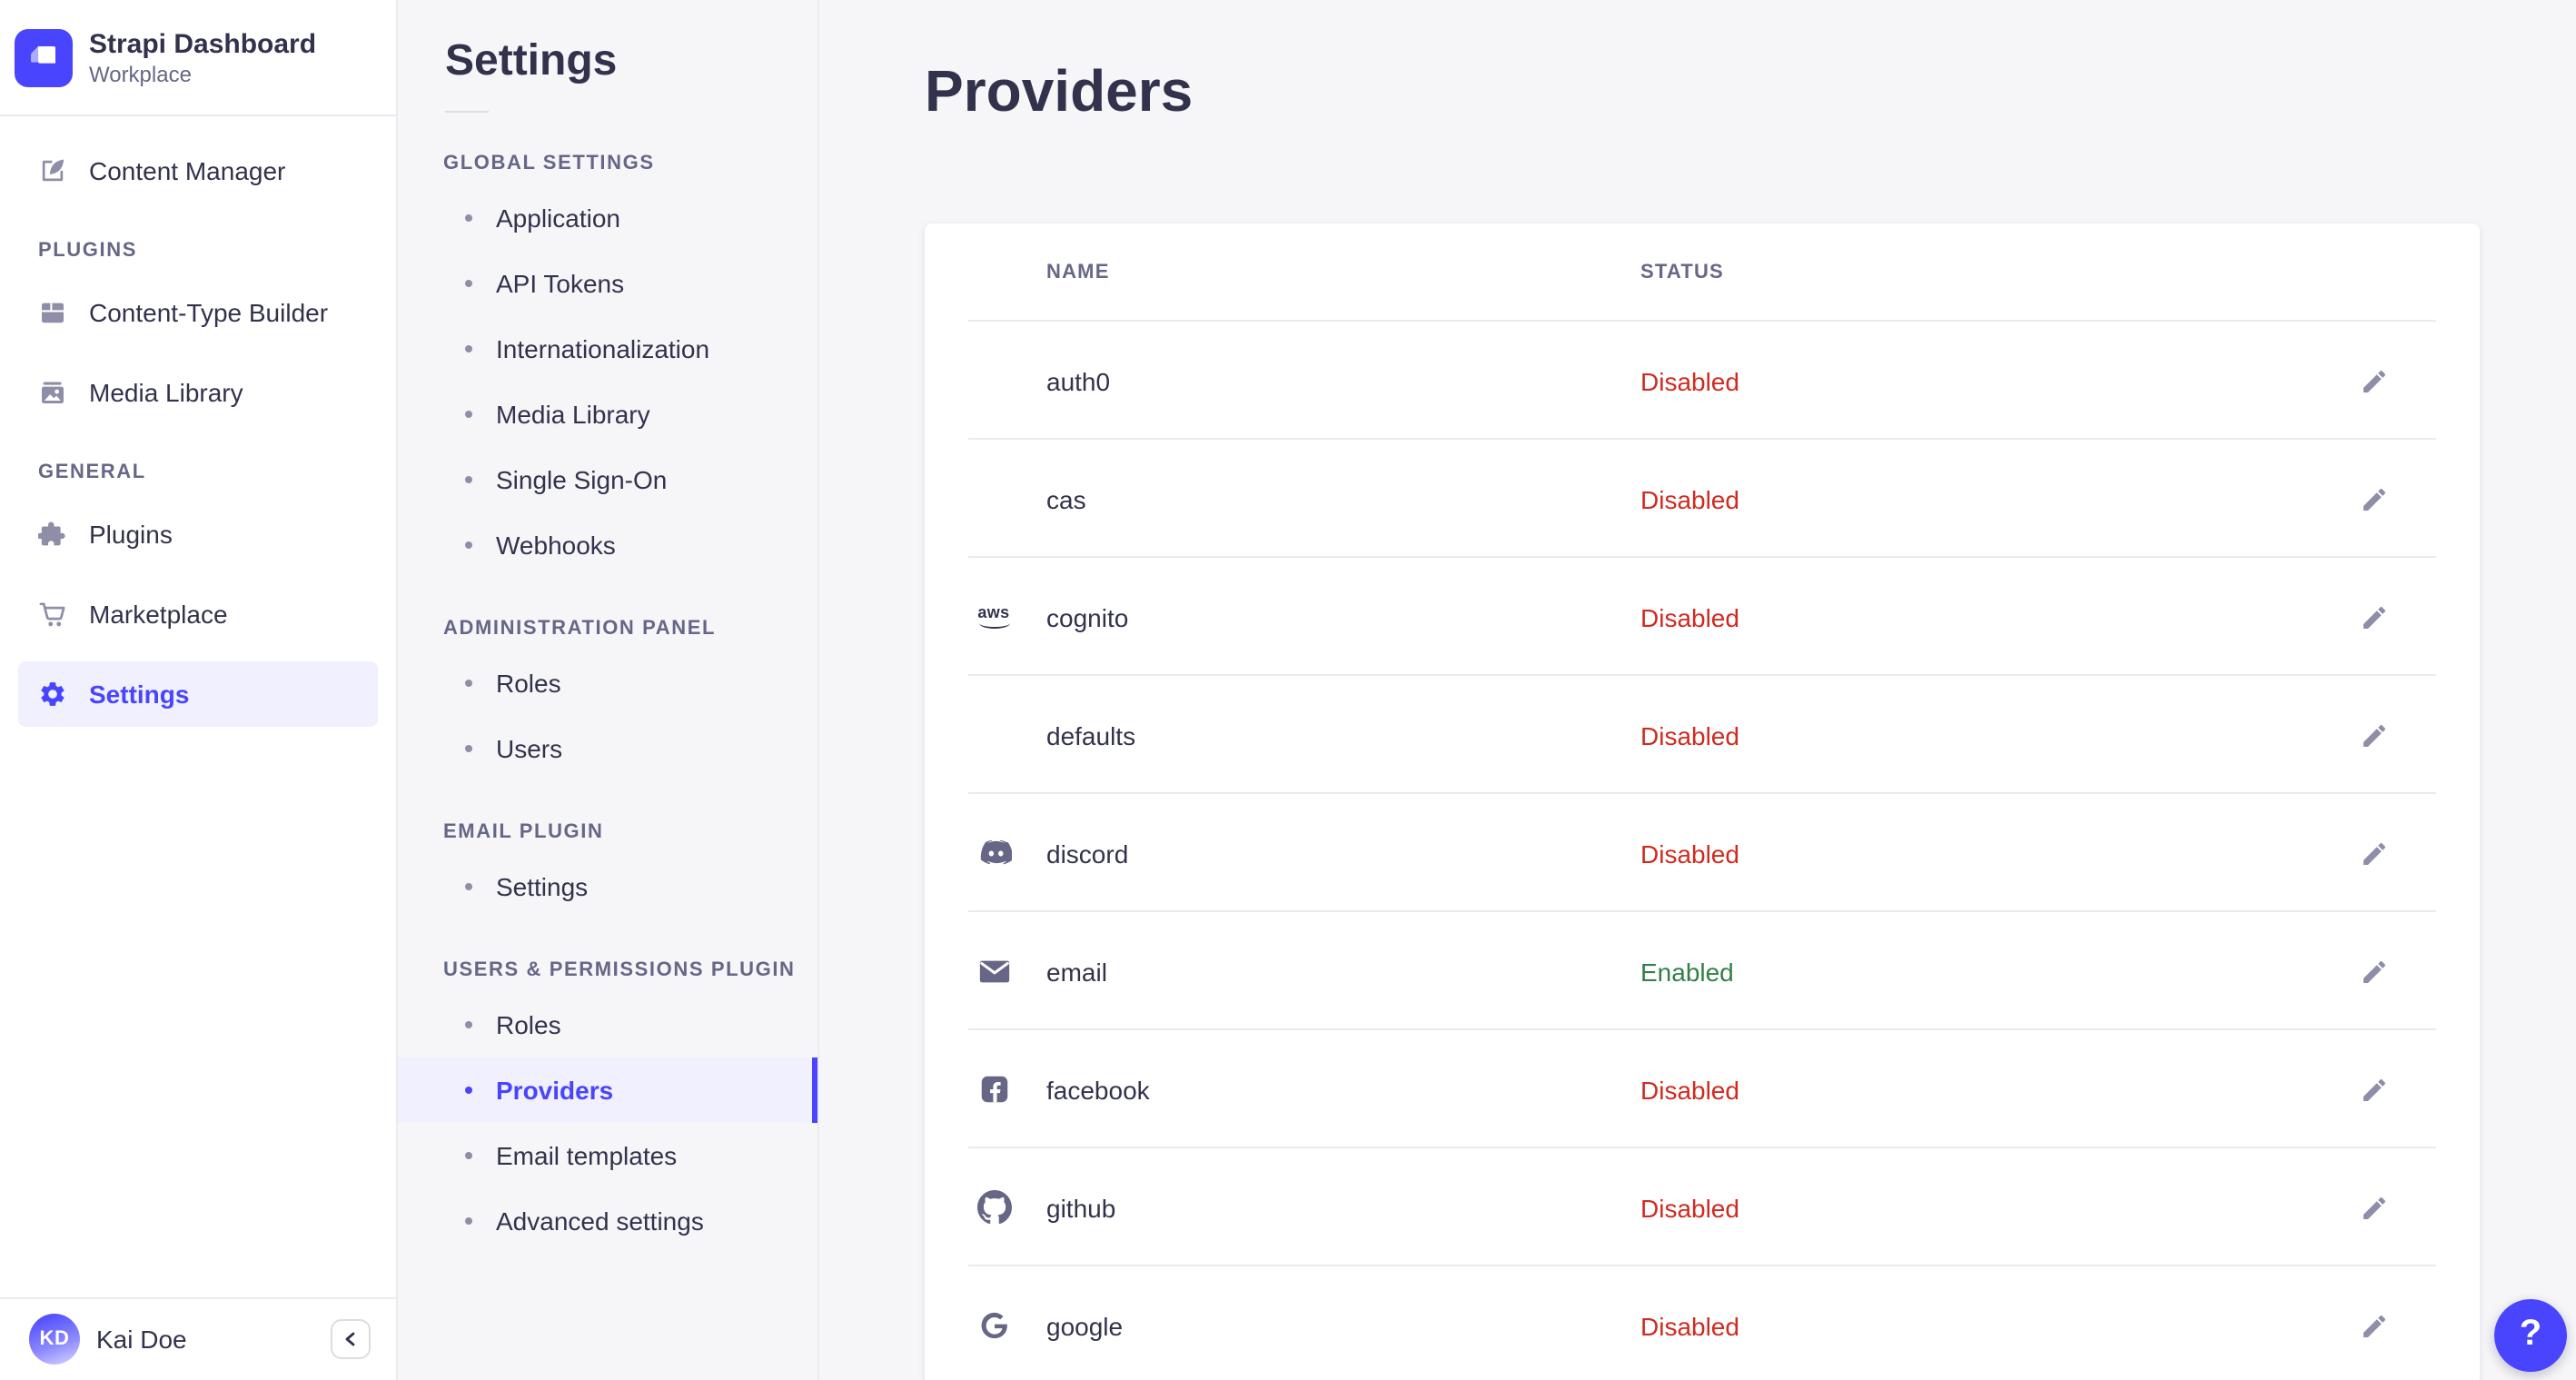 The image size is (2576, 1380). Describe the element at coordinates (158, 614) in the screenshot. I see `sidebar-item-label: Marketplace` at that location.